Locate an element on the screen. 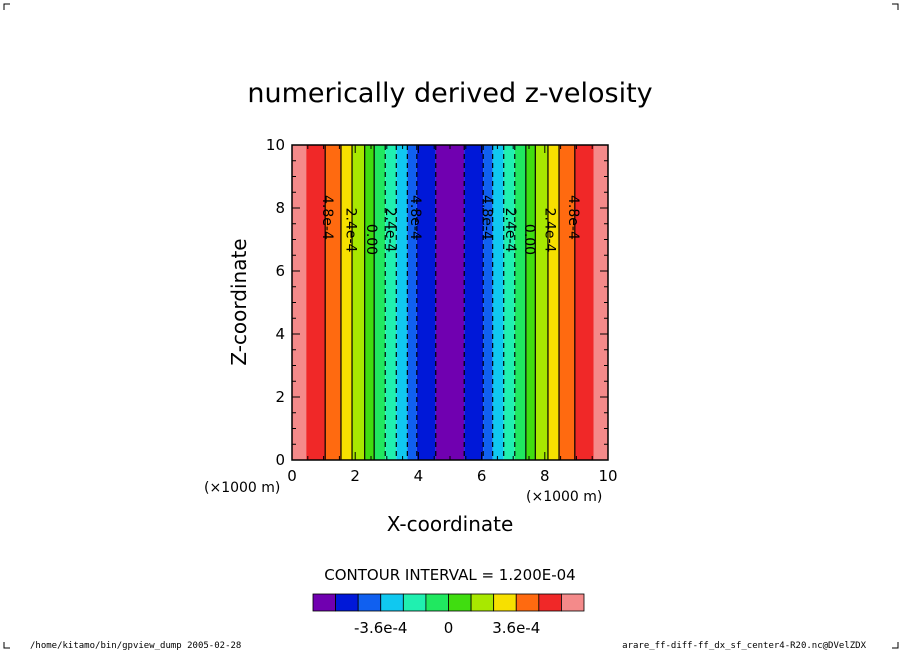 The width and height of the screenshot is (902, 652). colorbar-labels: -3.6e-4 0 3.6e-4 is located at coordinates (447, 628).